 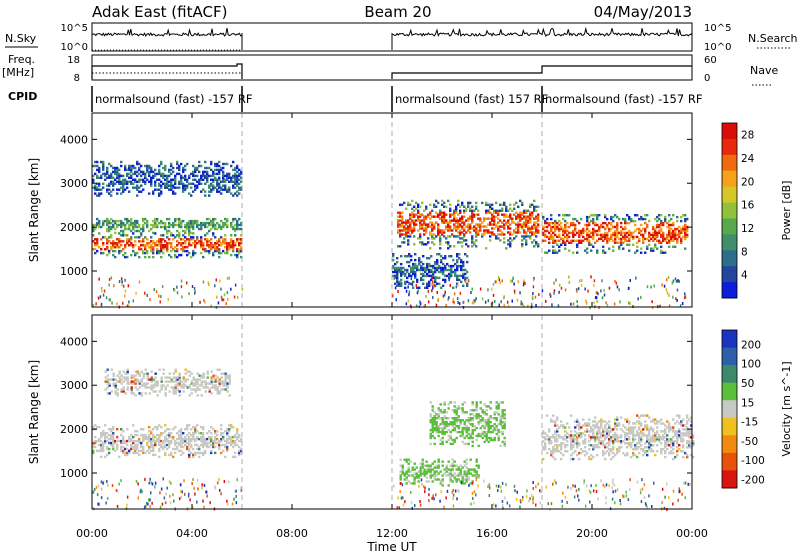 I want to click on power-ytick-label: 2000, so click(x=74, y=227).